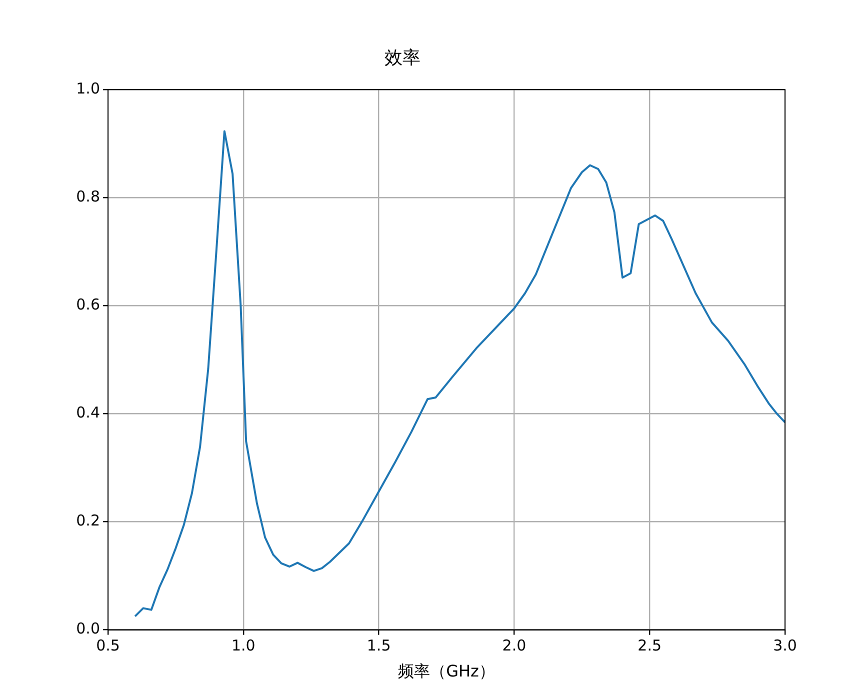 The height and width of the screenshot is (692, 865). Describe the element at coordinates (88, 305) in the screenshot. I see `y-tick-label: 0.6` at that location.